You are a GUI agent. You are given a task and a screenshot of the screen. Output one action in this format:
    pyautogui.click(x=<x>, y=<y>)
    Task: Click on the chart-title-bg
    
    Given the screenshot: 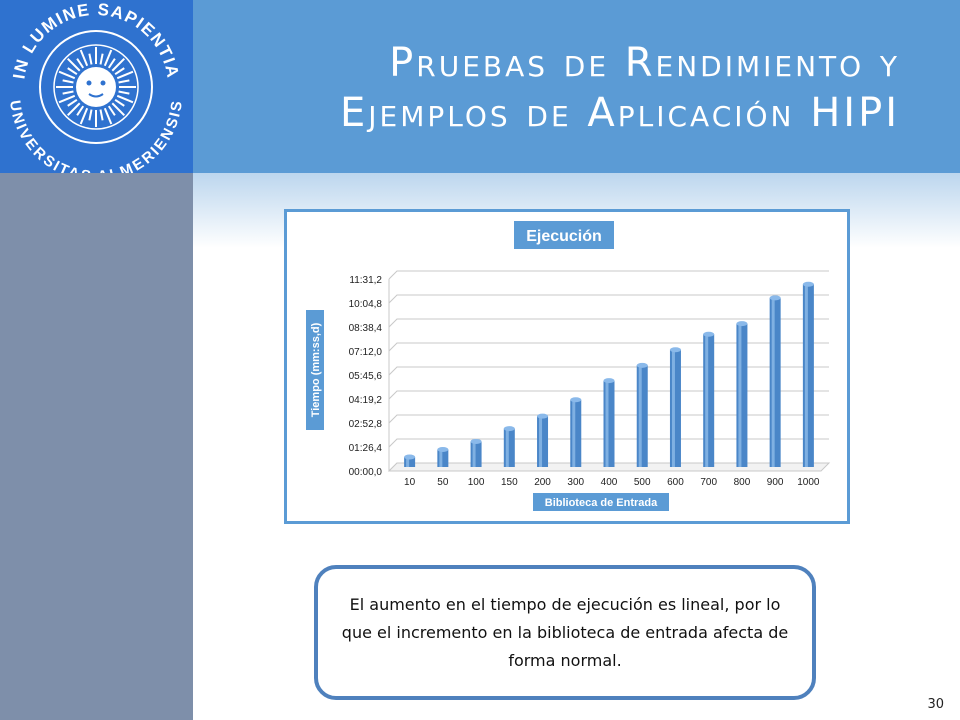 What is the action you would take?
    pyautogui.click(x=564, y=235)
    